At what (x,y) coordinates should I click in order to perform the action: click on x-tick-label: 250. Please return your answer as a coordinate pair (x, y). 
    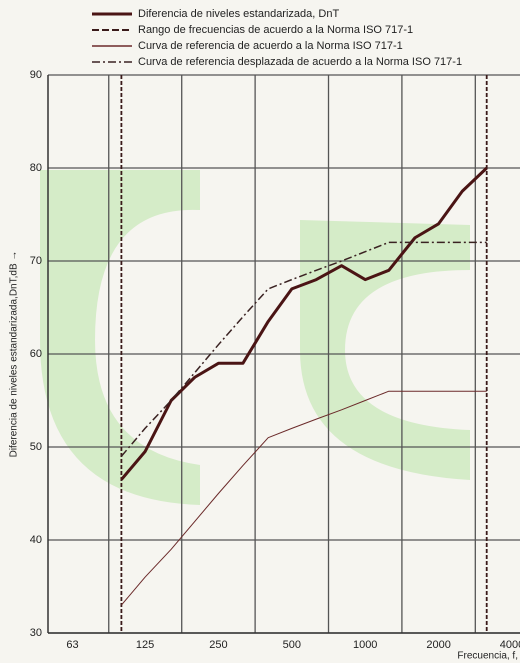
    Looking at the image, I should click on (218, 645).